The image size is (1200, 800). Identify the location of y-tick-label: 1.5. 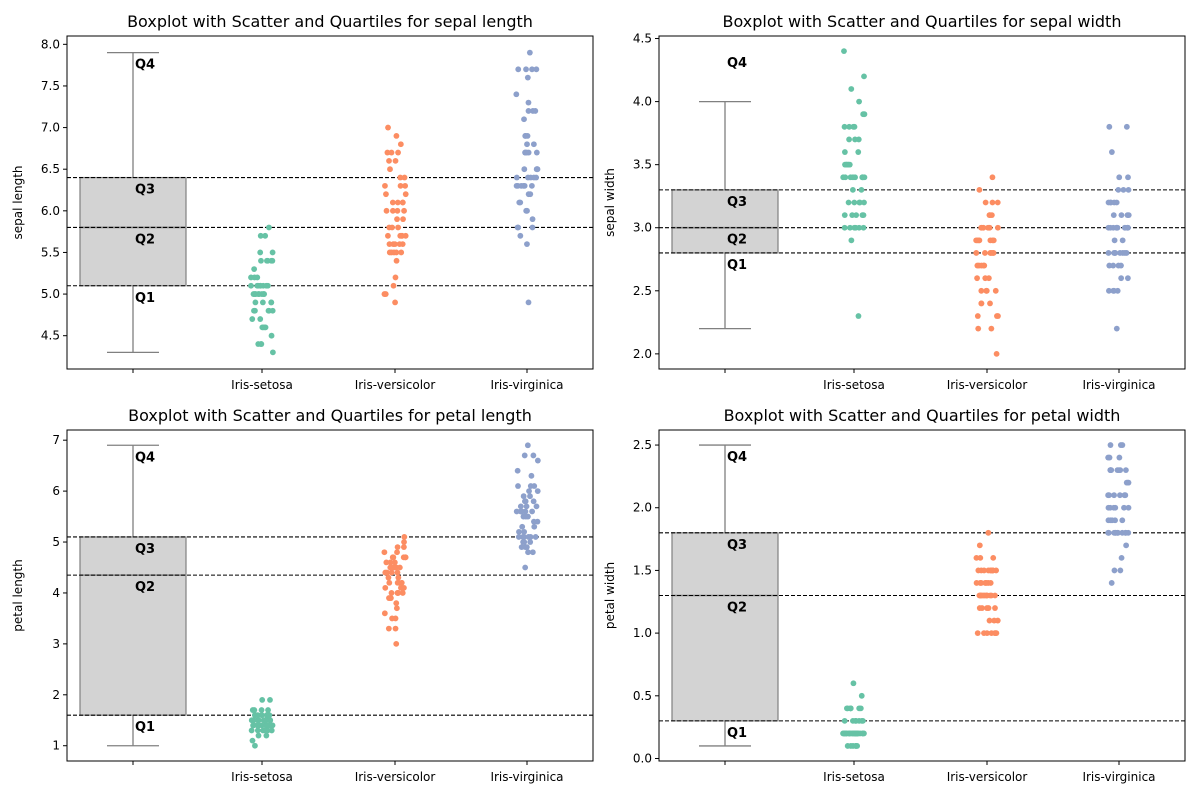
(642, 570).